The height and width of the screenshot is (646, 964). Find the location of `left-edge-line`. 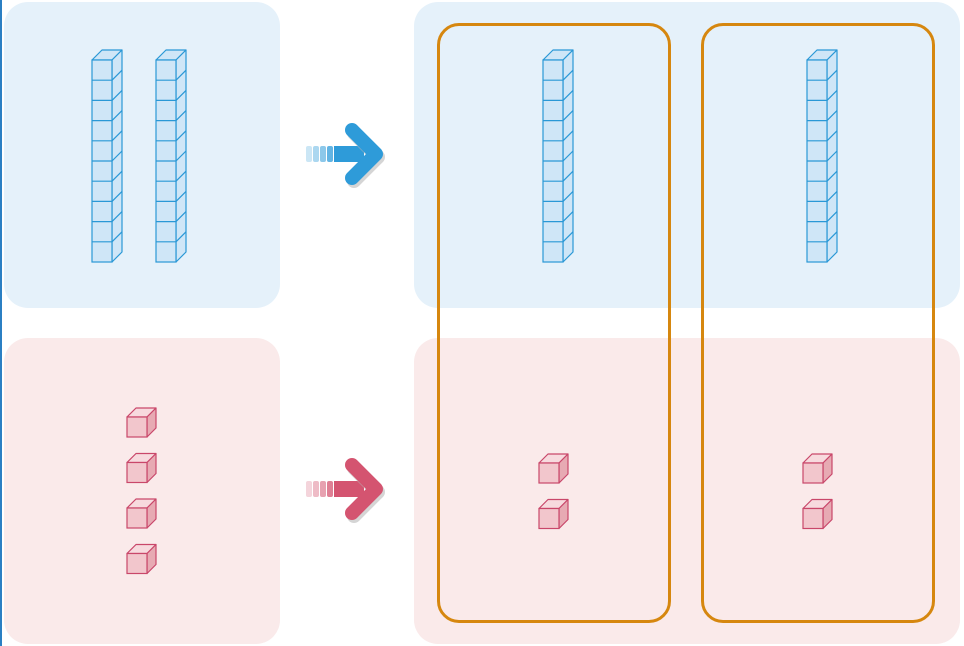

left-edge-line is located at coordinates (1, 323).